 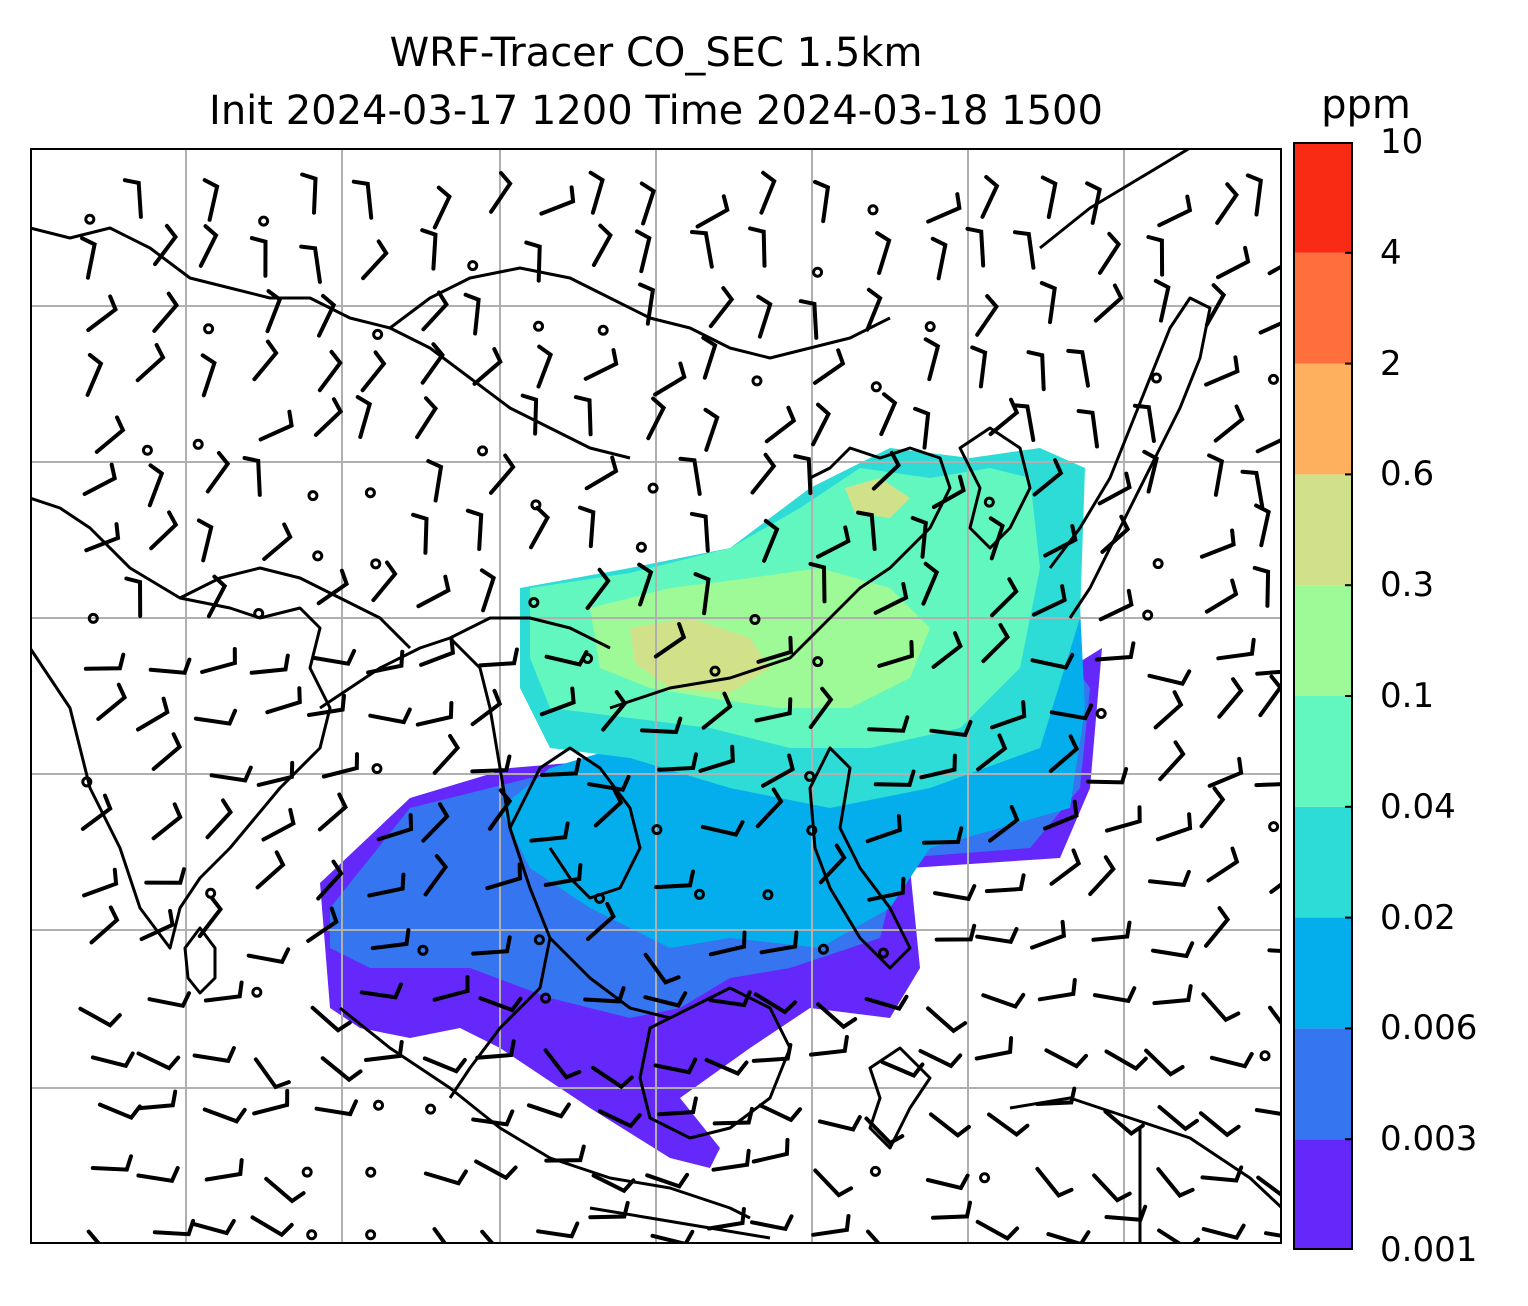 What do you see at coordinates (1407, 696) in the screenshot?
I see `colorbar-tick-label: 0.1` at bounding box center [1407, 696].